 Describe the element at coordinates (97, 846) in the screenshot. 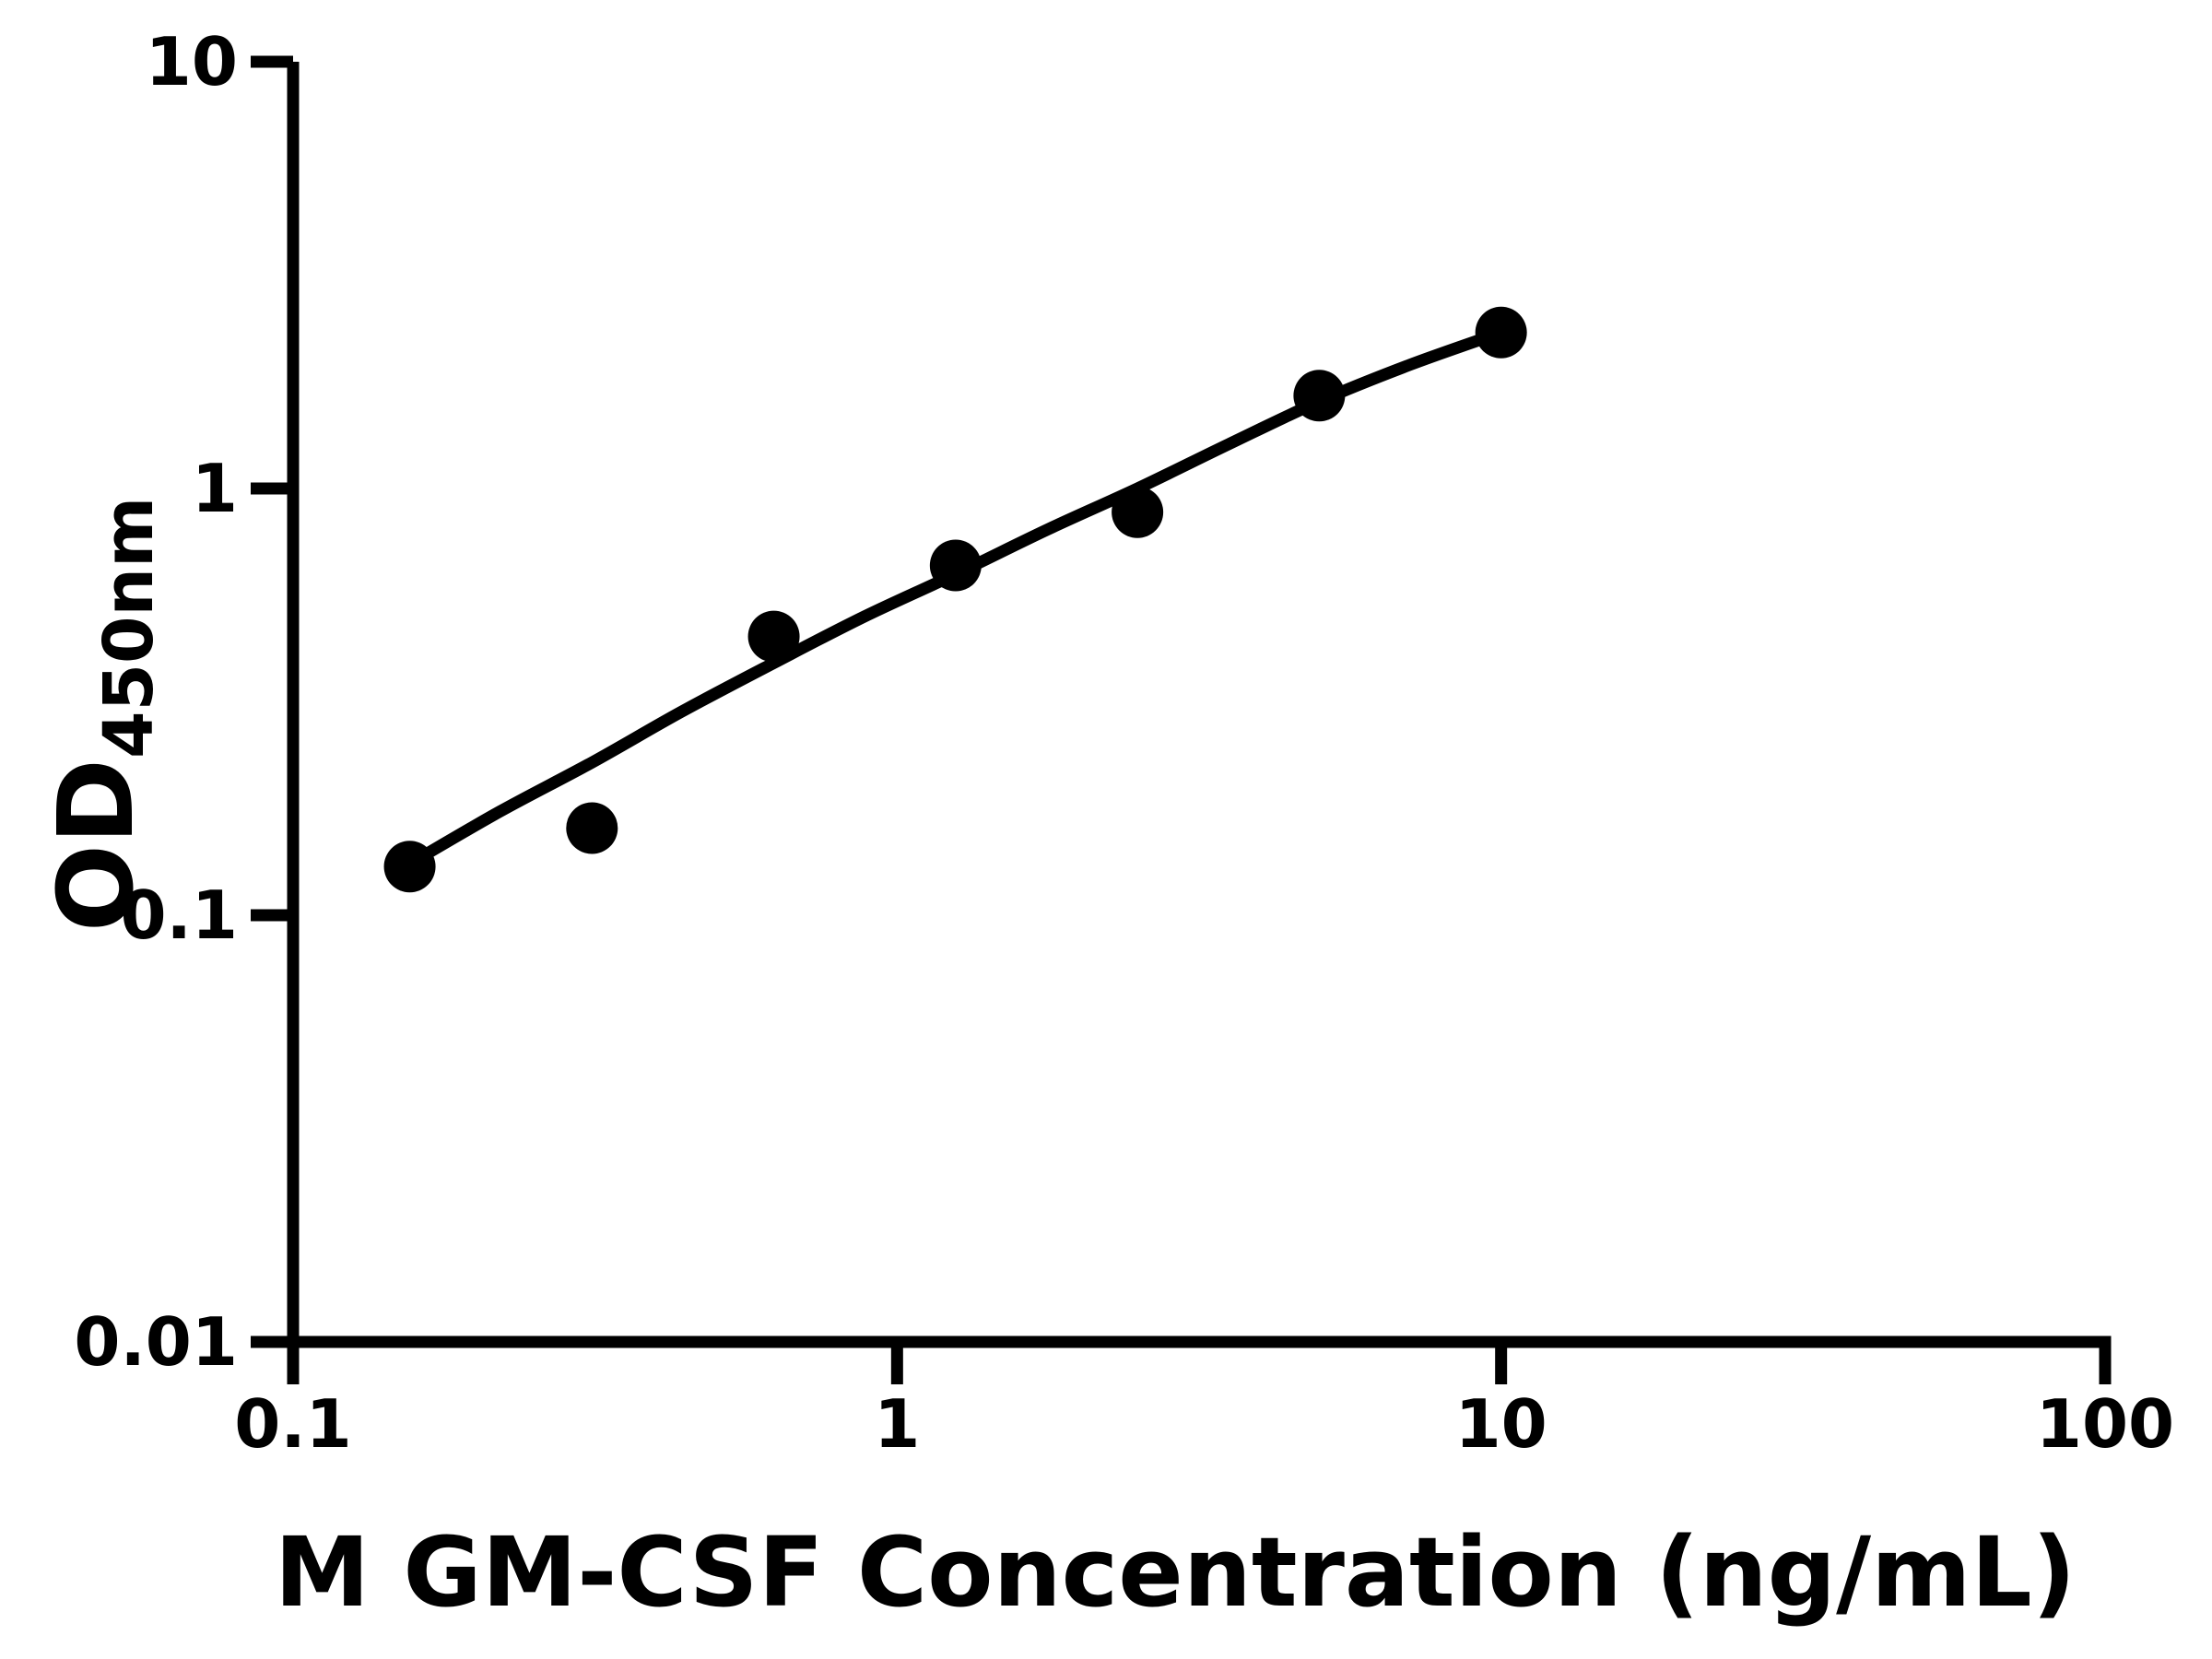

I see `y-axis-title-main: OD` at that location.